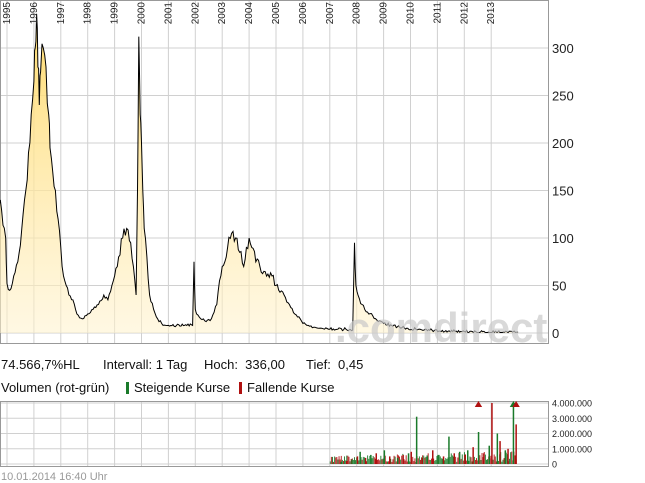 This screenshot has height=483, width=645. I want to click on price-y-axis: 0 50 100 150 200 250 300, so click(563, 191).